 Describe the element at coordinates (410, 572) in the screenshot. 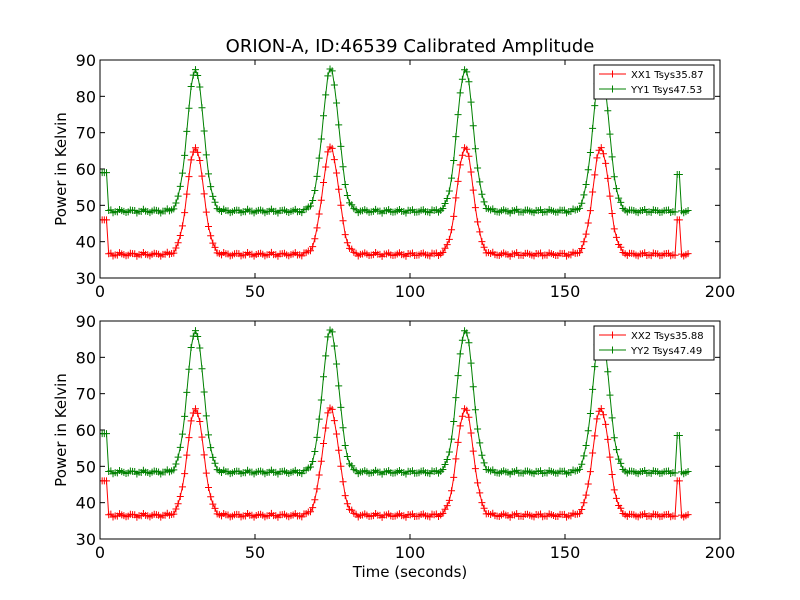

I see `x-axis-label: Time (seconds)` at that location.